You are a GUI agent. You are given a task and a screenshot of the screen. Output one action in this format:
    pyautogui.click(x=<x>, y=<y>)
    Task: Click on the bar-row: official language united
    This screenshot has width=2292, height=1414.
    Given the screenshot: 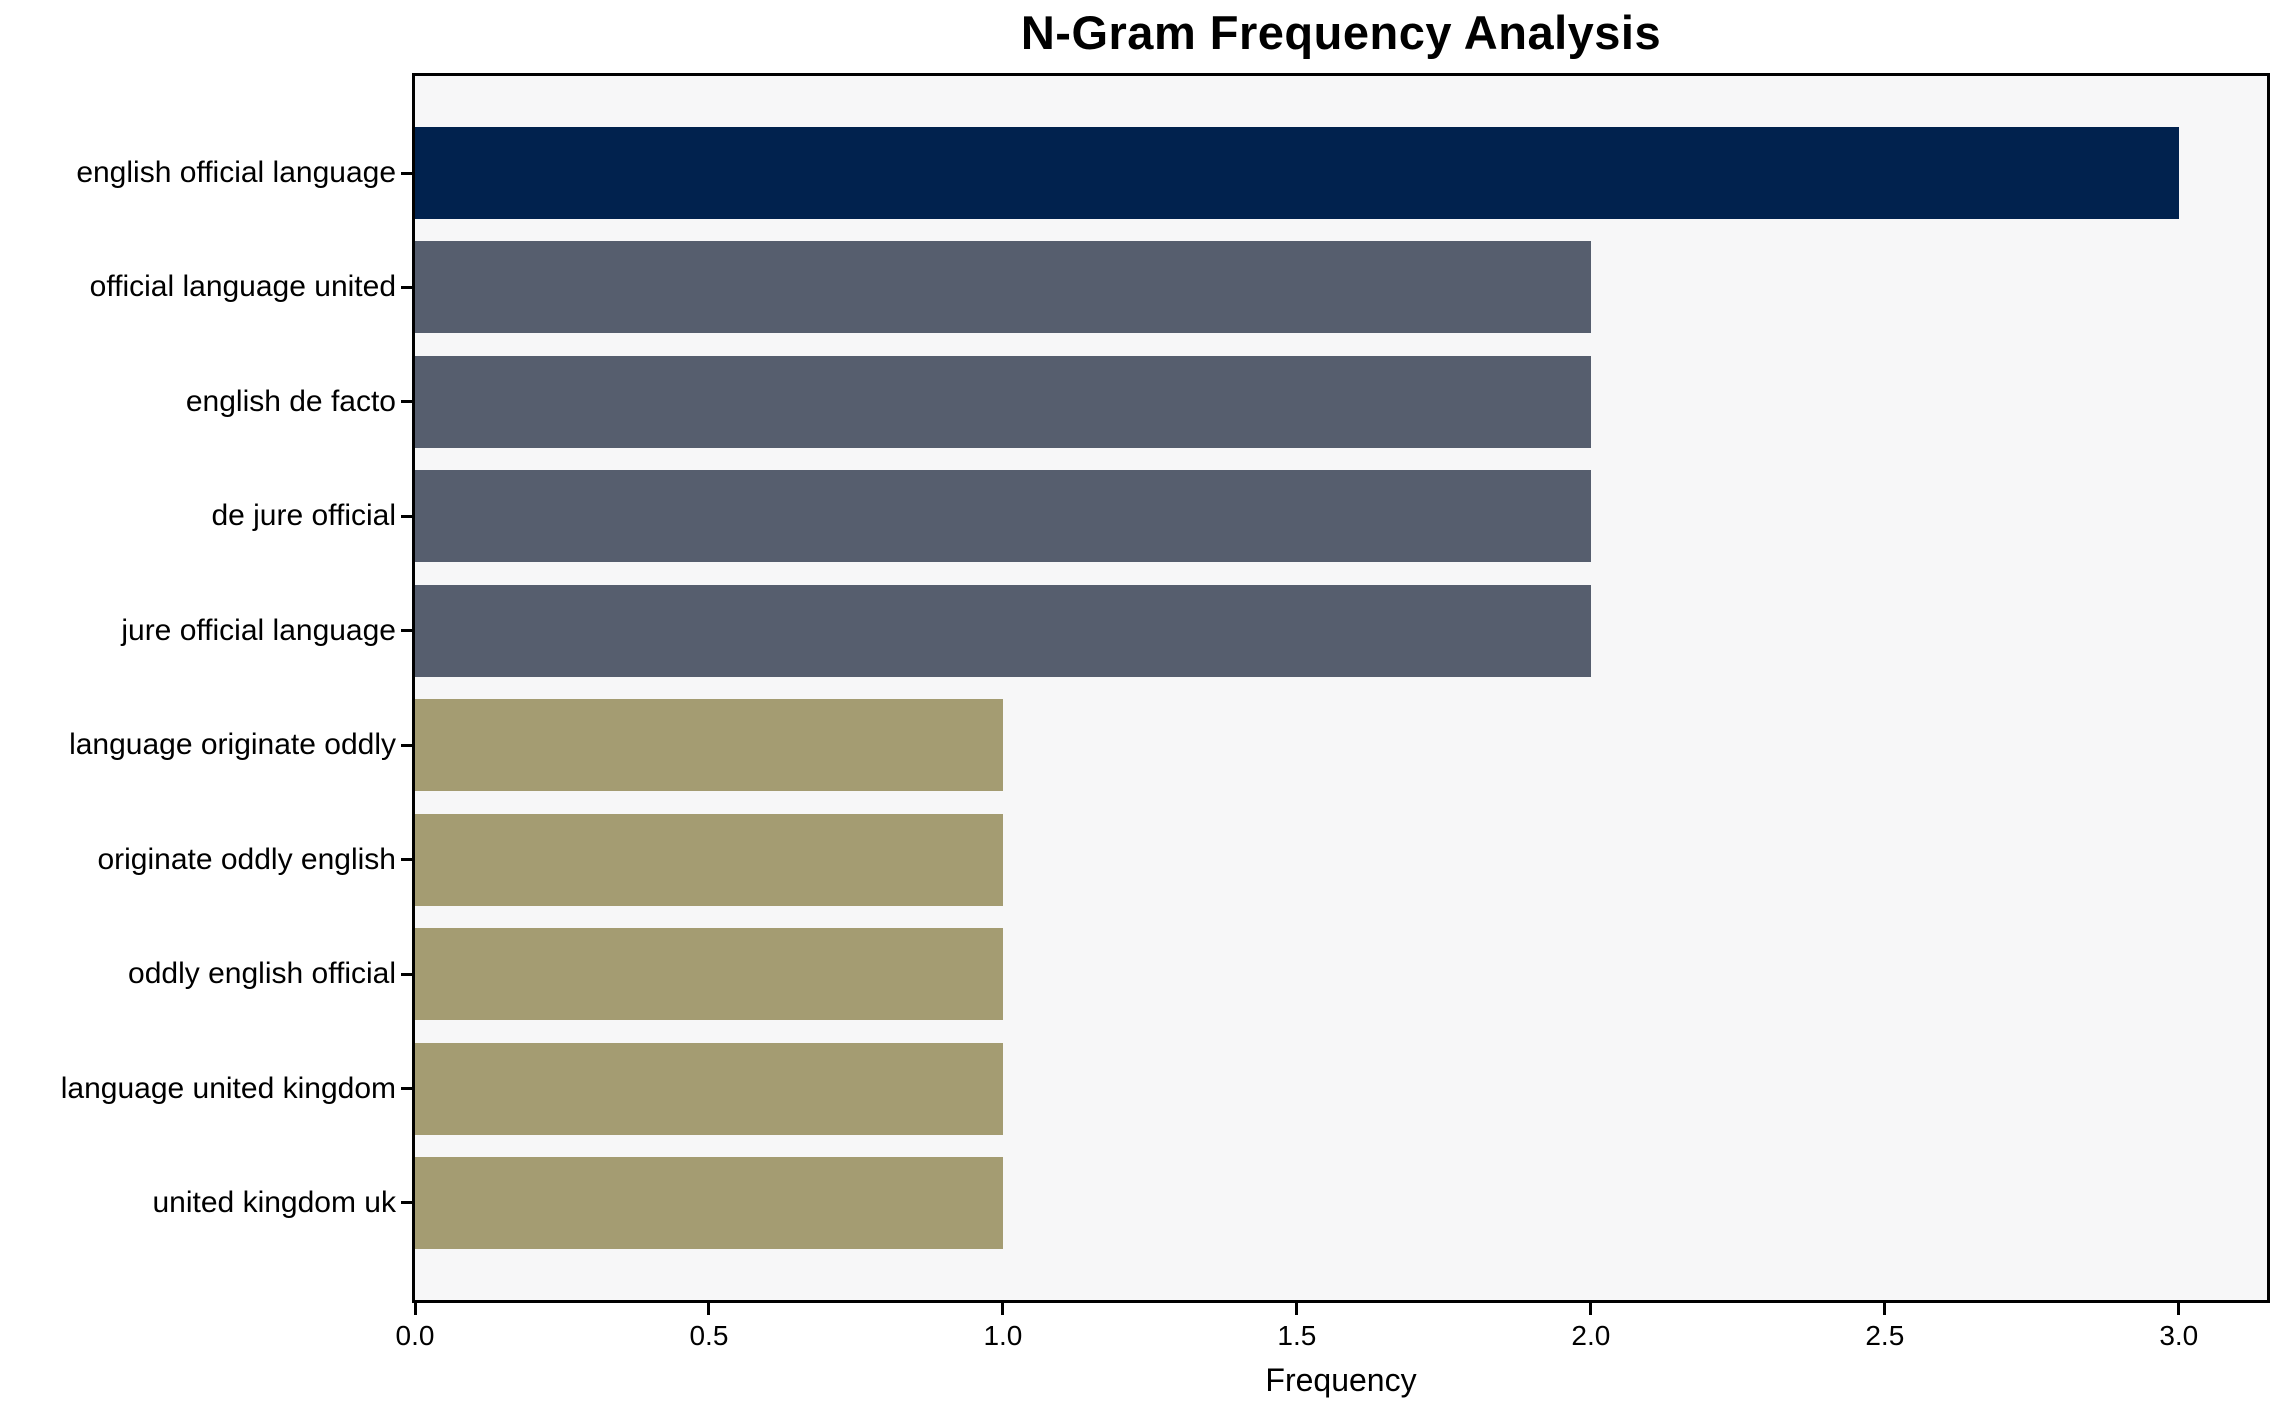 What is the action you would take?
    pyautogui.click(x=1133, y=287)
    